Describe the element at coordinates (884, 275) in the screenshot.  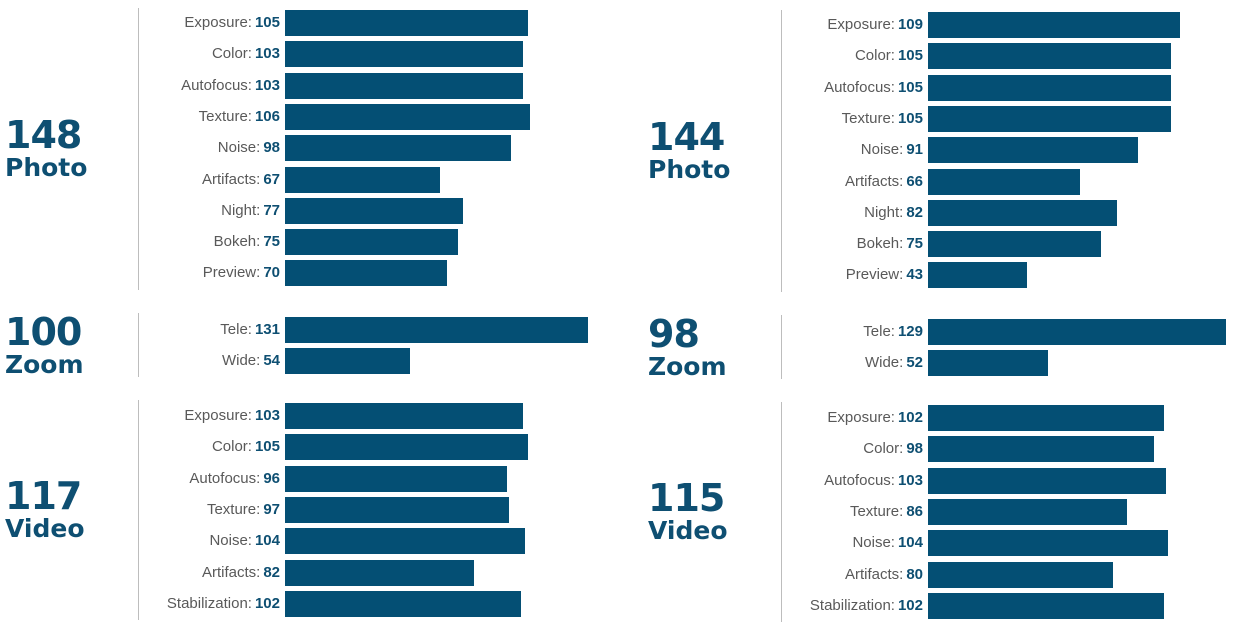
I see `photo-label: Preview: 43` at that location.